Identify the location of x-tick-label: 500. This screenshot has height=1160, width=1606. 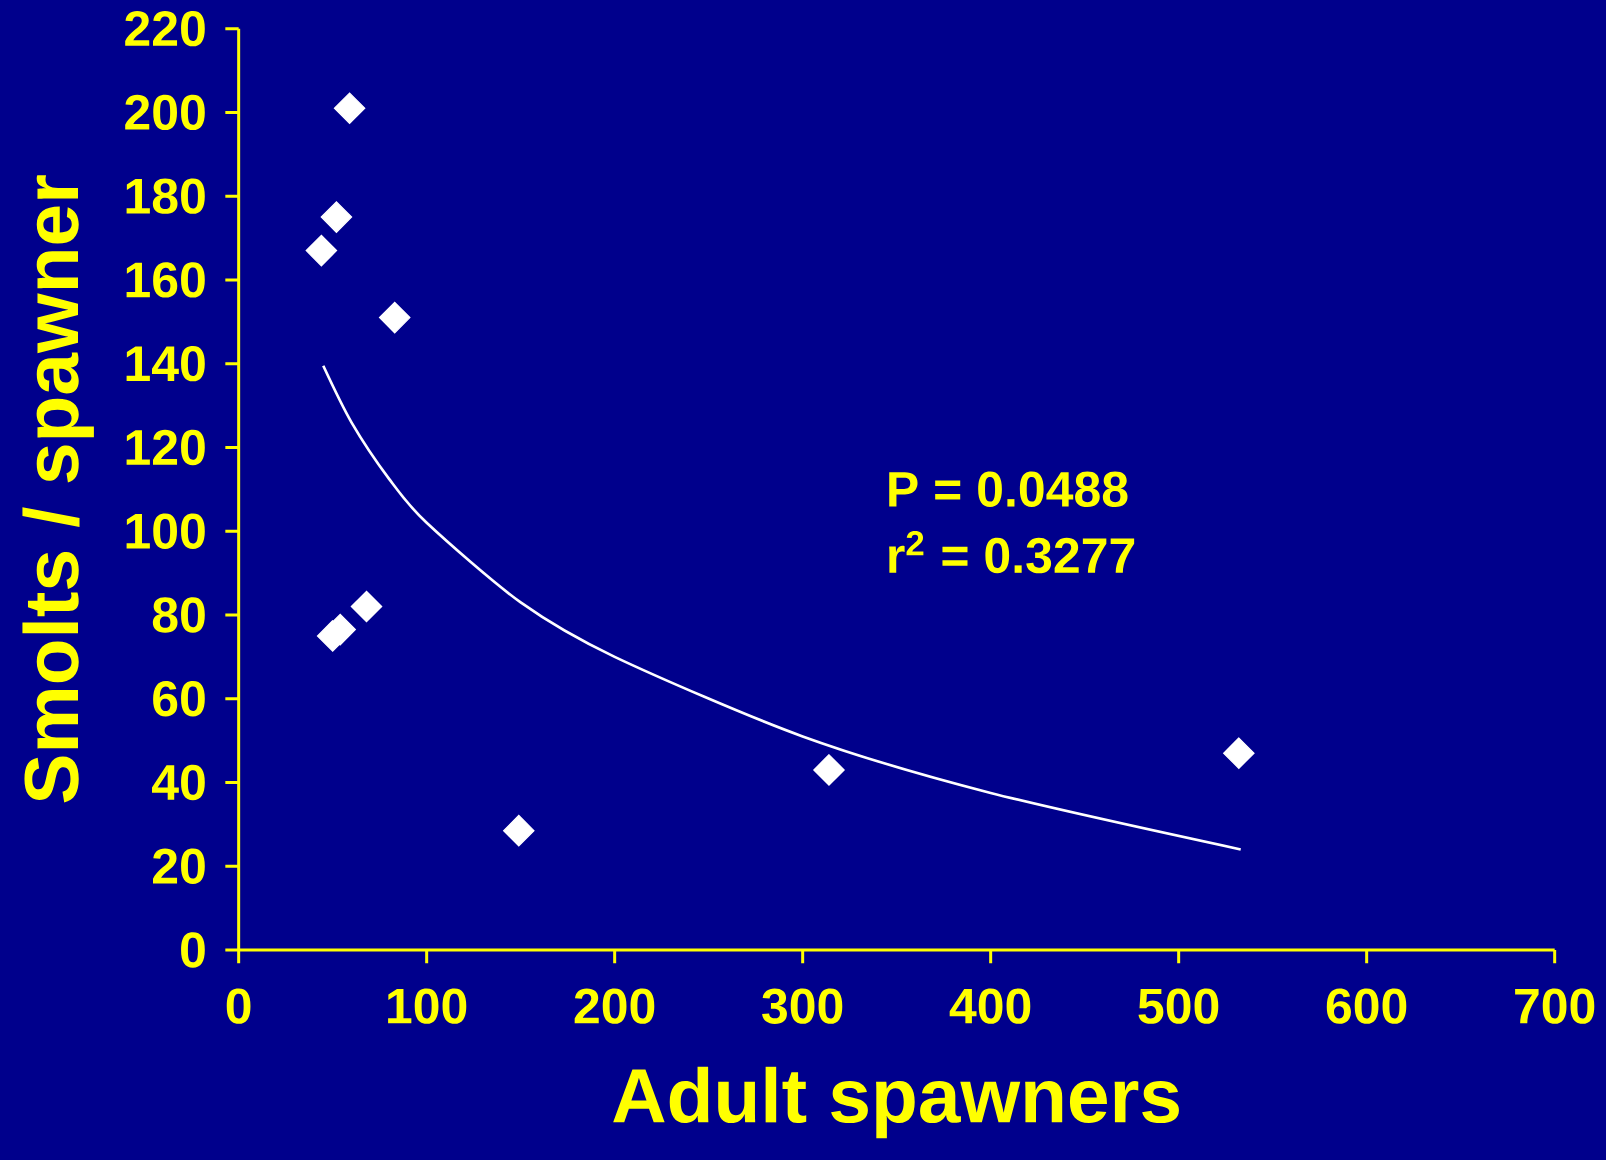
(1178, 1006).